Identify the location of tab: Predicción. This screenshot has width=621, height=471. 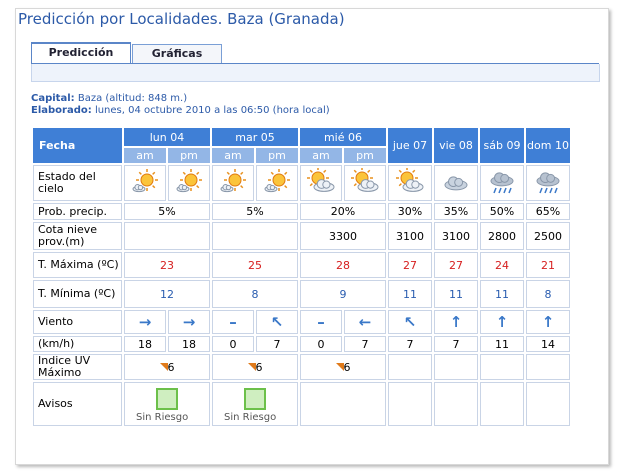
(81, 53).